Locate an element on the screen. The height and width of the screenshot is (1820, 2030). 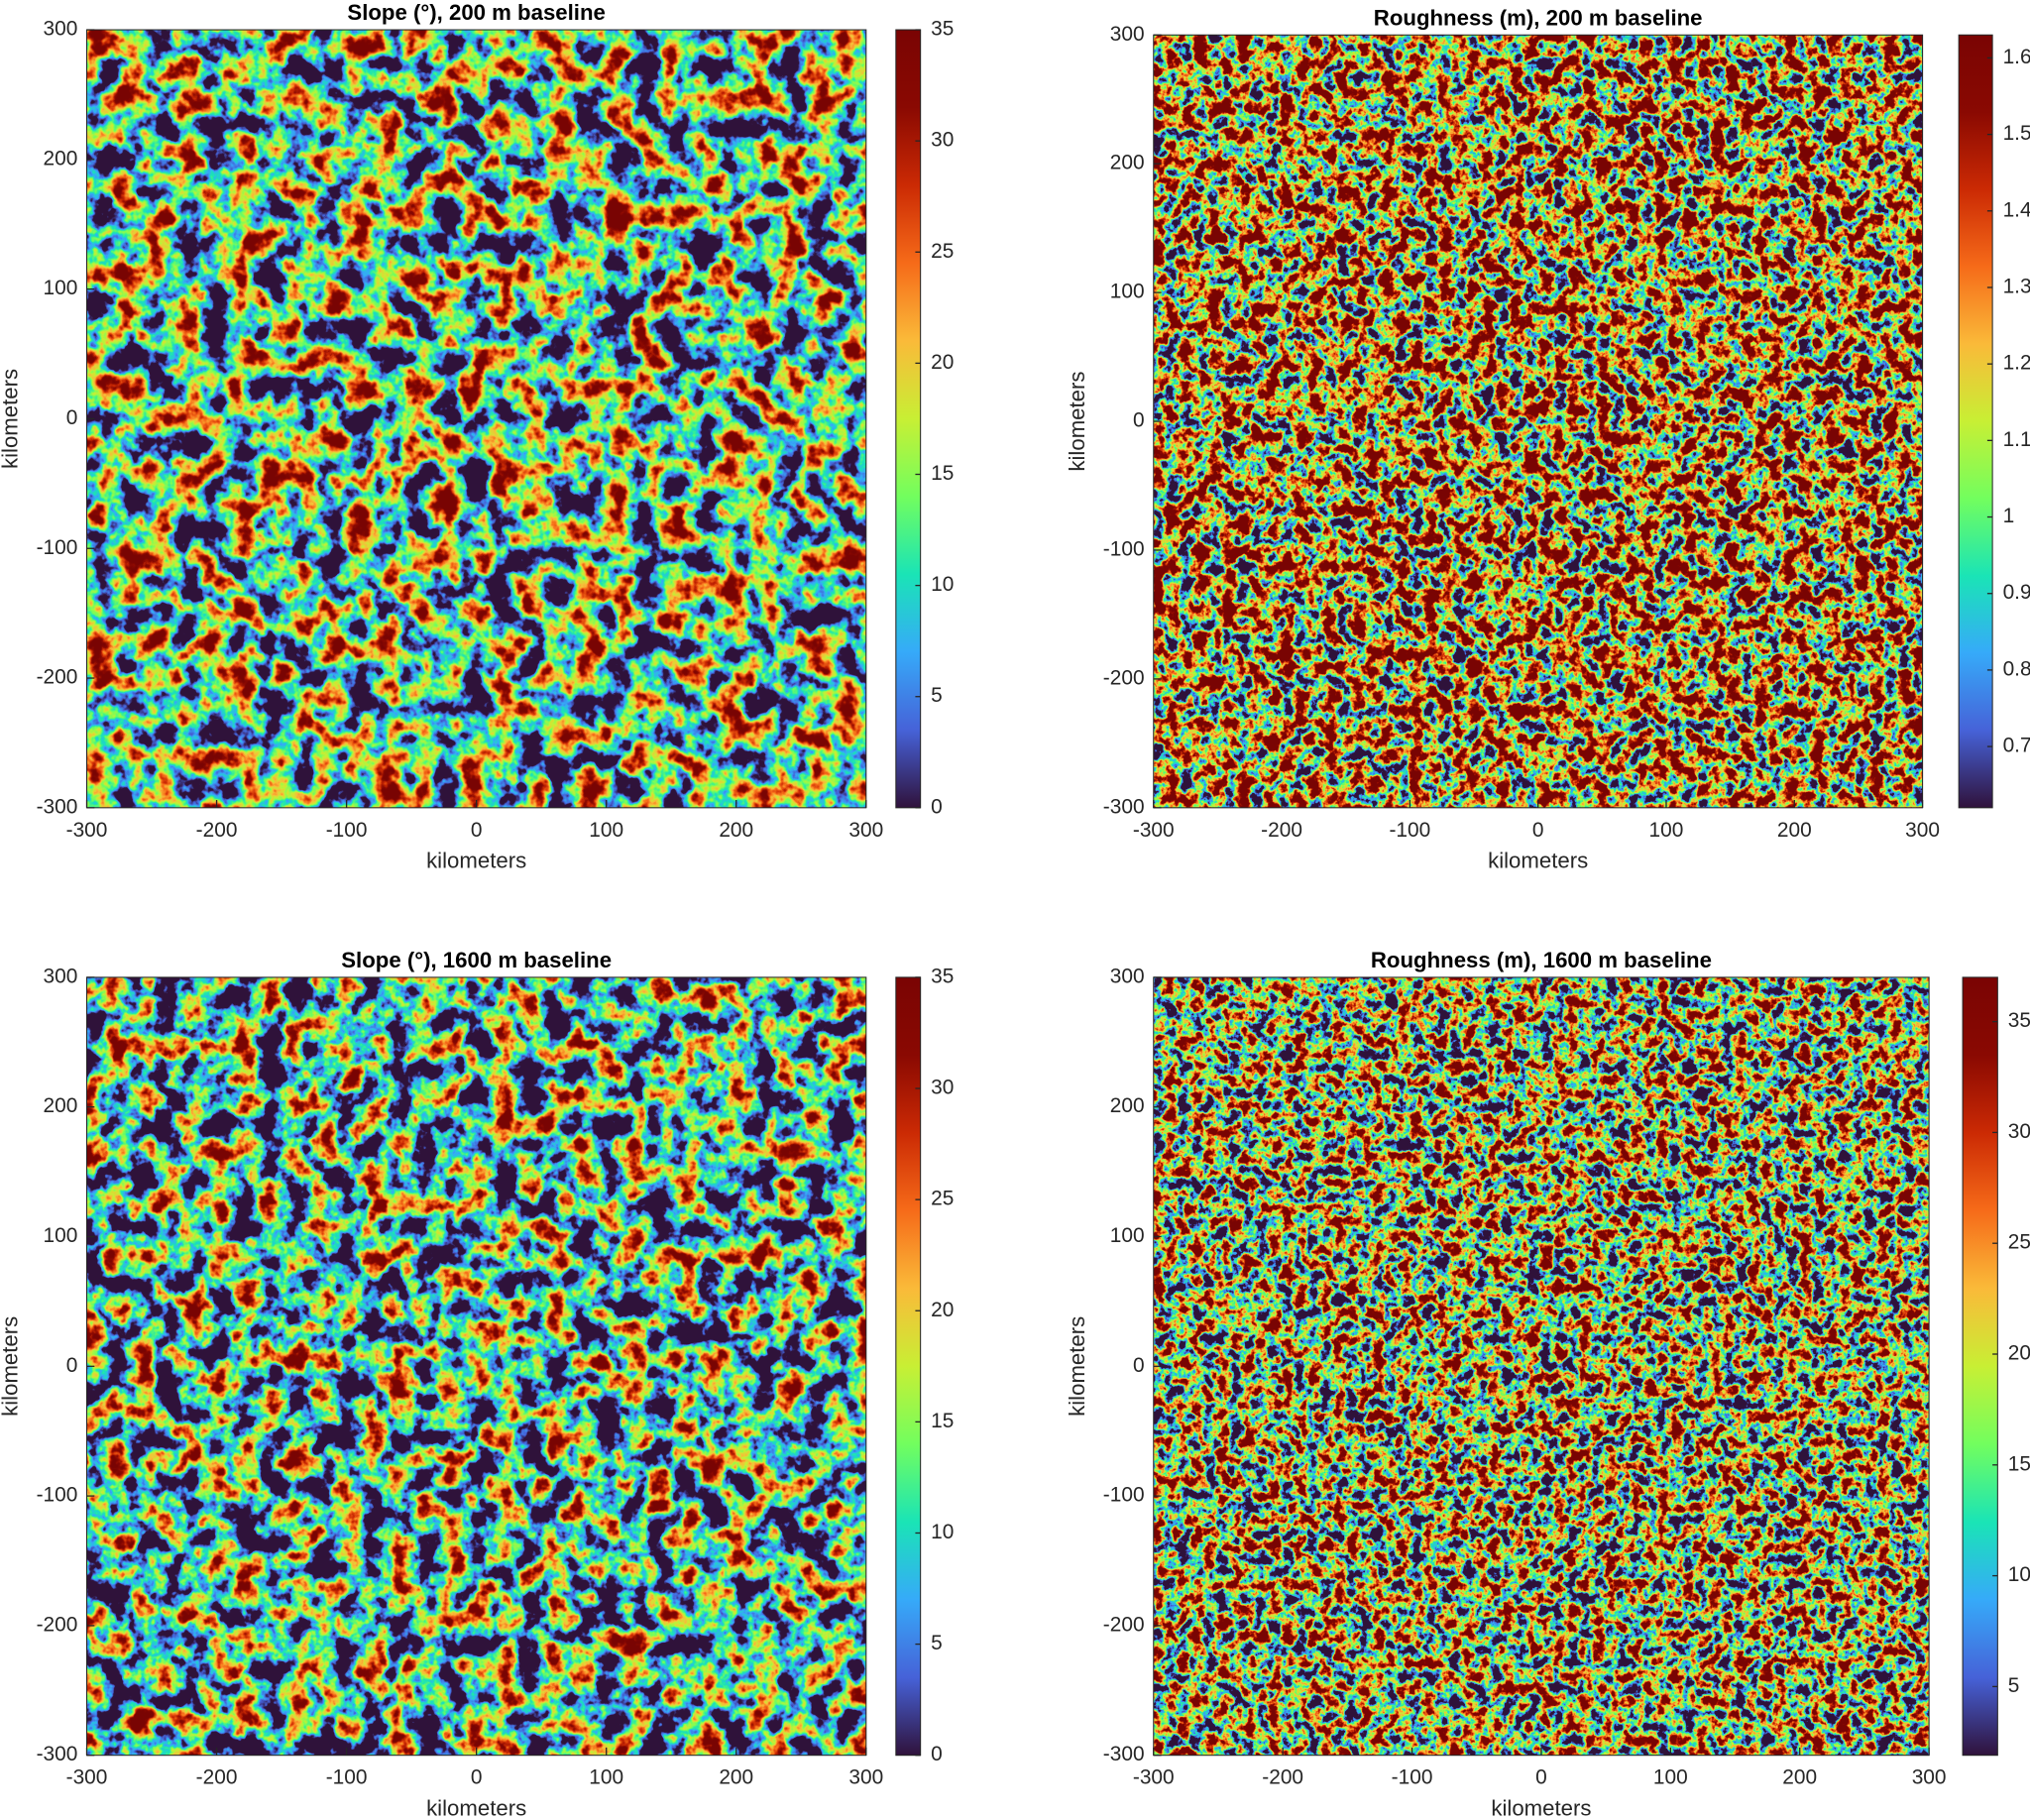
colorbar-tick-label: 1.3 is located at coordinates (2016, 286).